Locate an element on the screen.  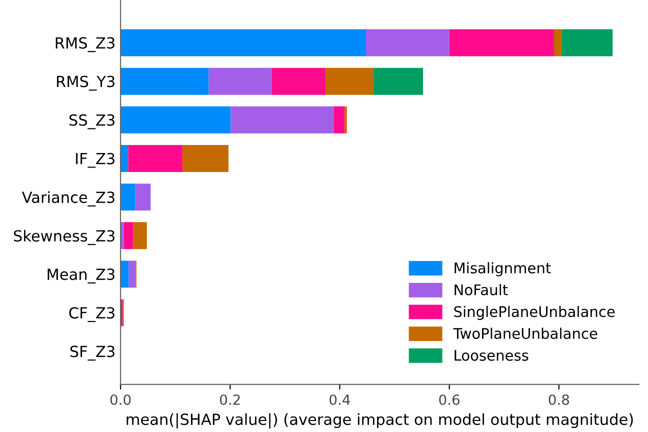
legend-label: SinglePlaneUnbalance is located at coordinates (534, 313).